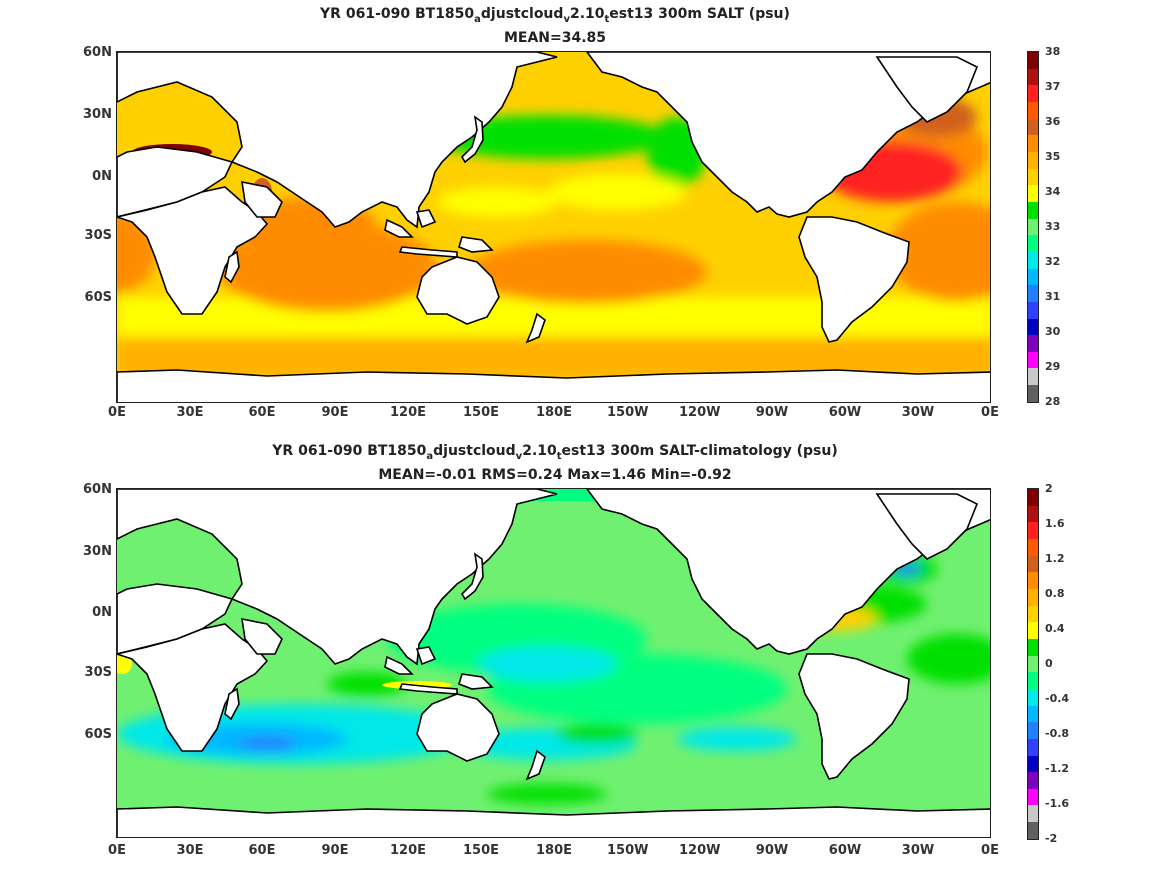  What do you see at coordinates (1057, 768) in the screenshot?
I see `colorbar-label: -1.2` at bounding box center [1057, 768].